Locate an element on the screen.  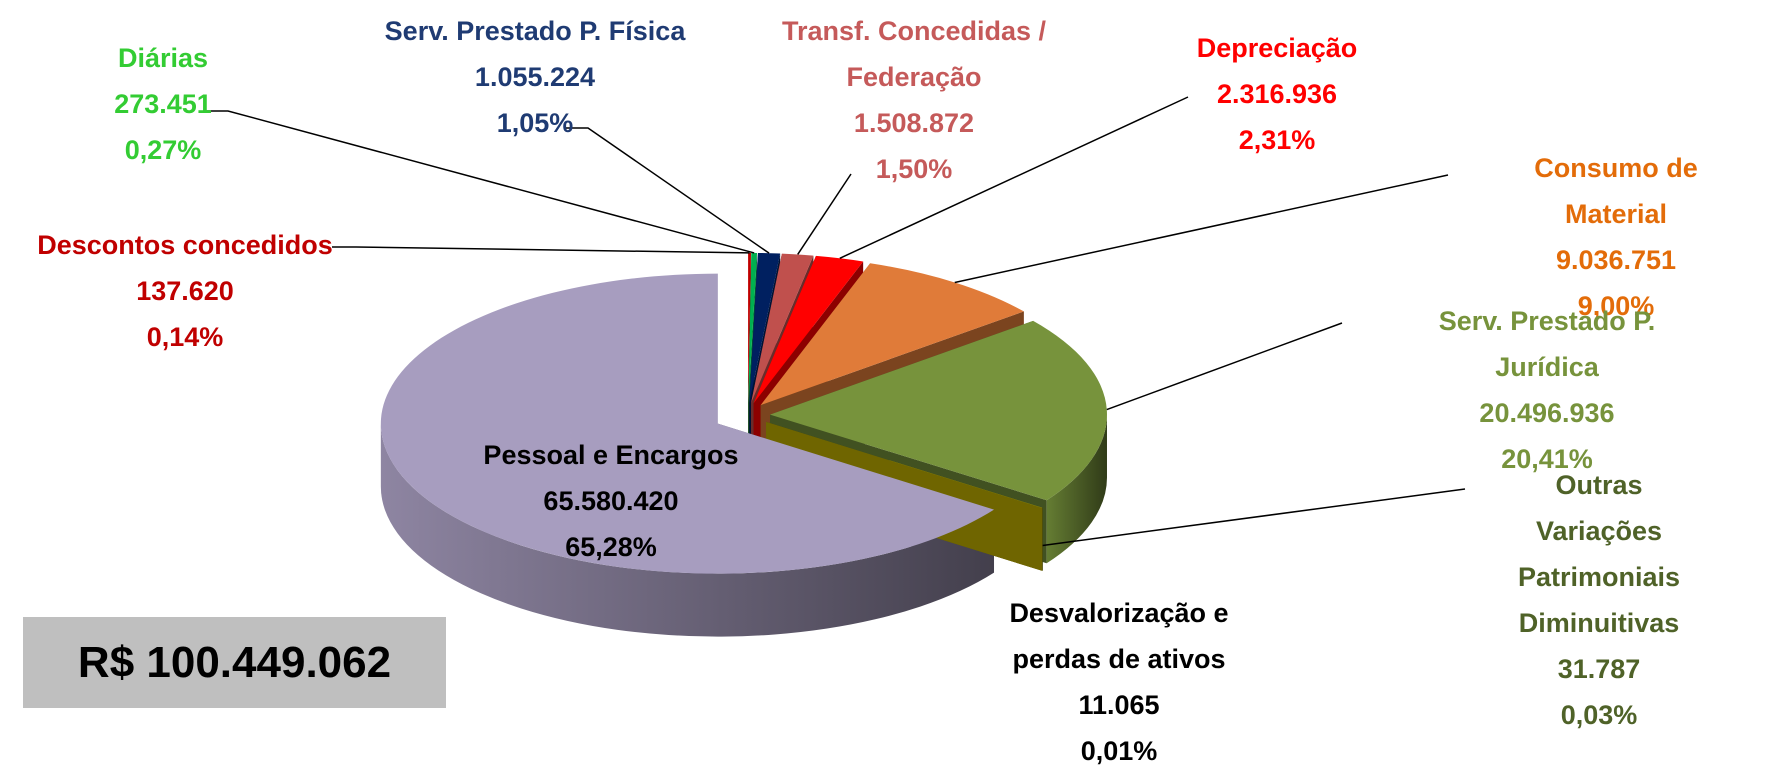
value-label: 11.065 is located at coordinates (1118, 705).